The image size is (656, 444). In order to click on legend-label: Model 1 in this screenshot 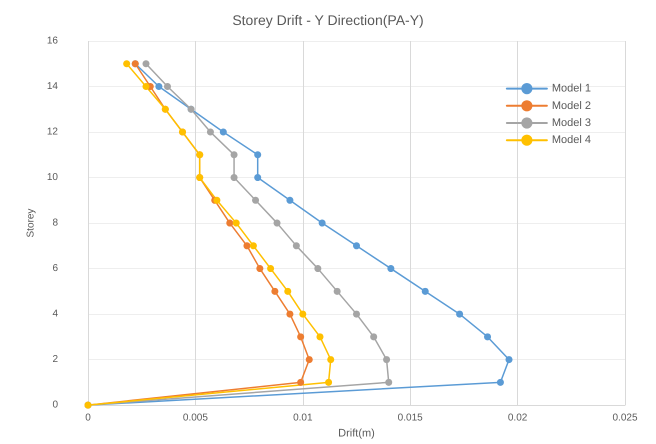, I will do `click(572, 88)`.